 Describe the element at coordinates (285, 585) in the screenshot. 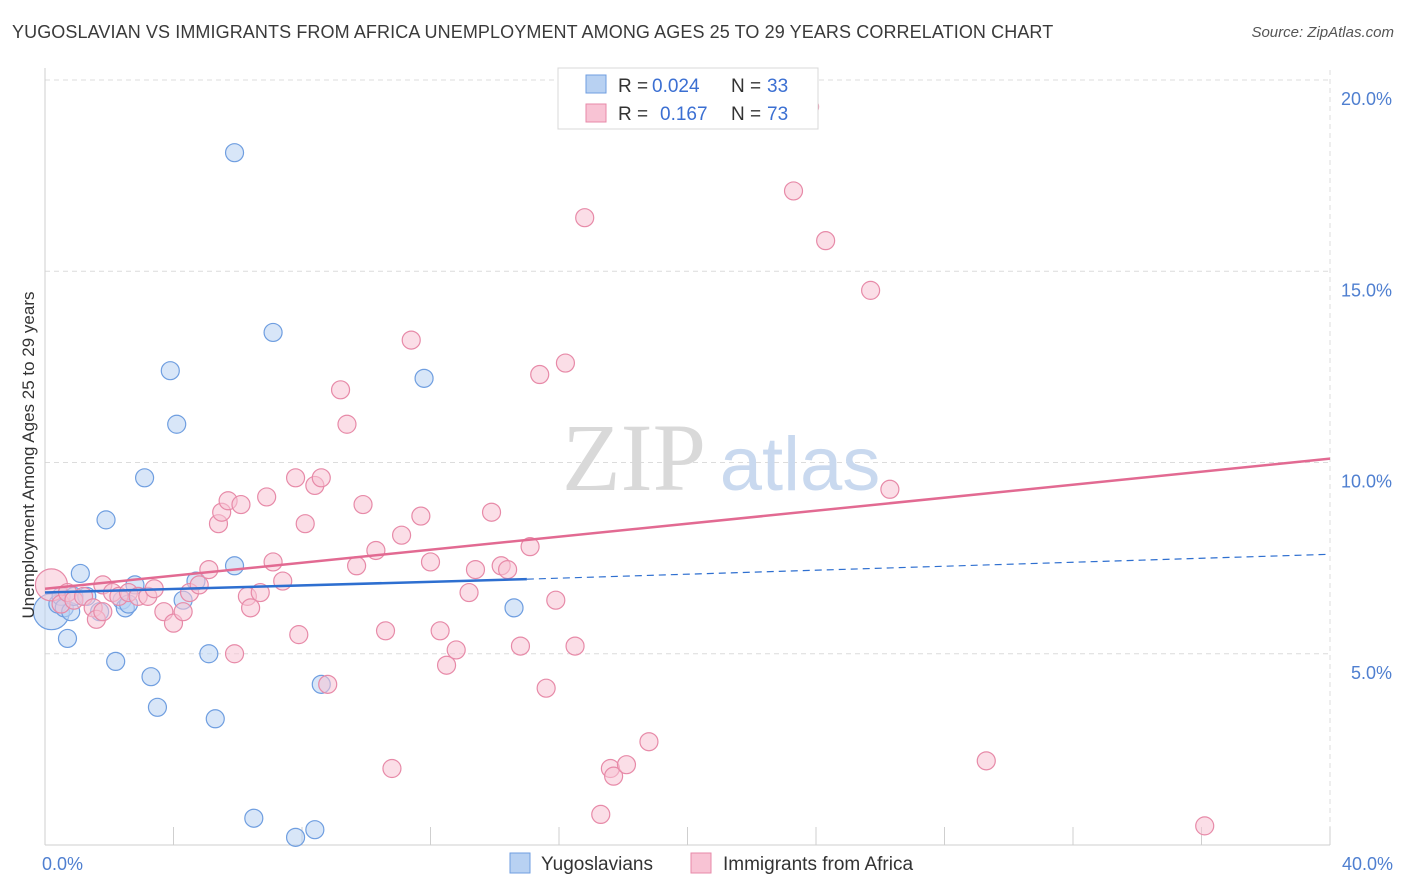

I see `trend-line-yugoslavians` at that location.